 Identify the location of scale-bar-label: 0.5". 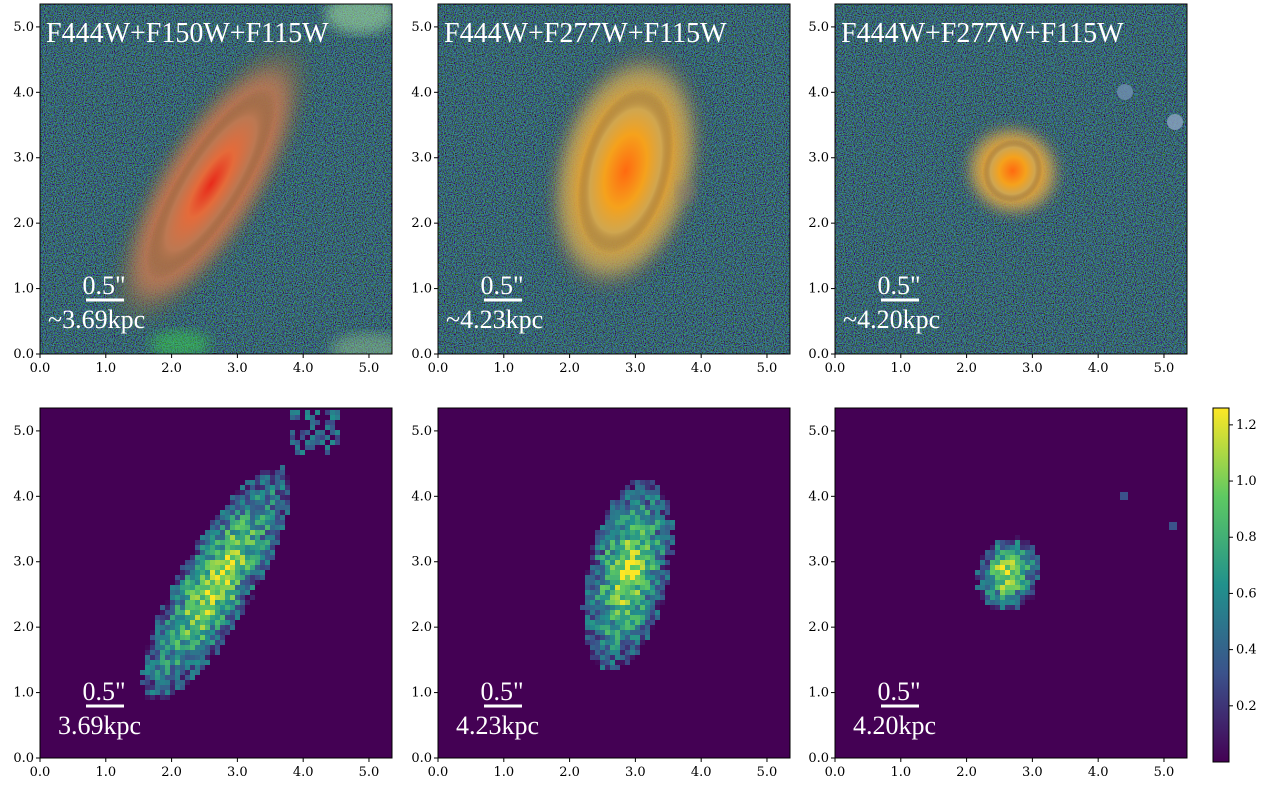
(103, 285).